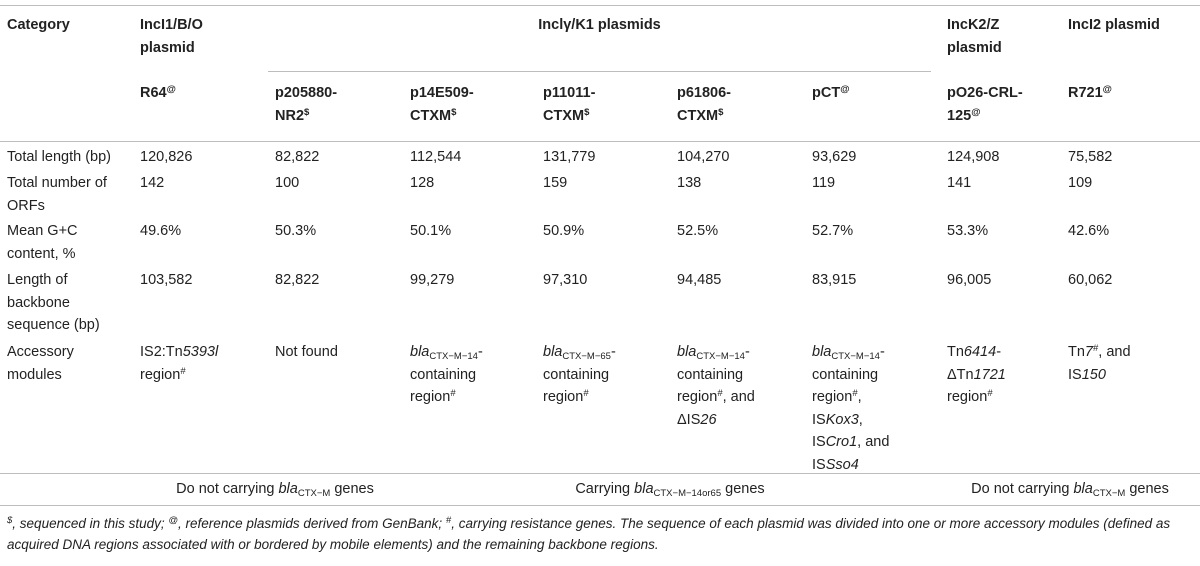  I want to click on cell-total-length-r721: 75,582, so click(1090, 157).